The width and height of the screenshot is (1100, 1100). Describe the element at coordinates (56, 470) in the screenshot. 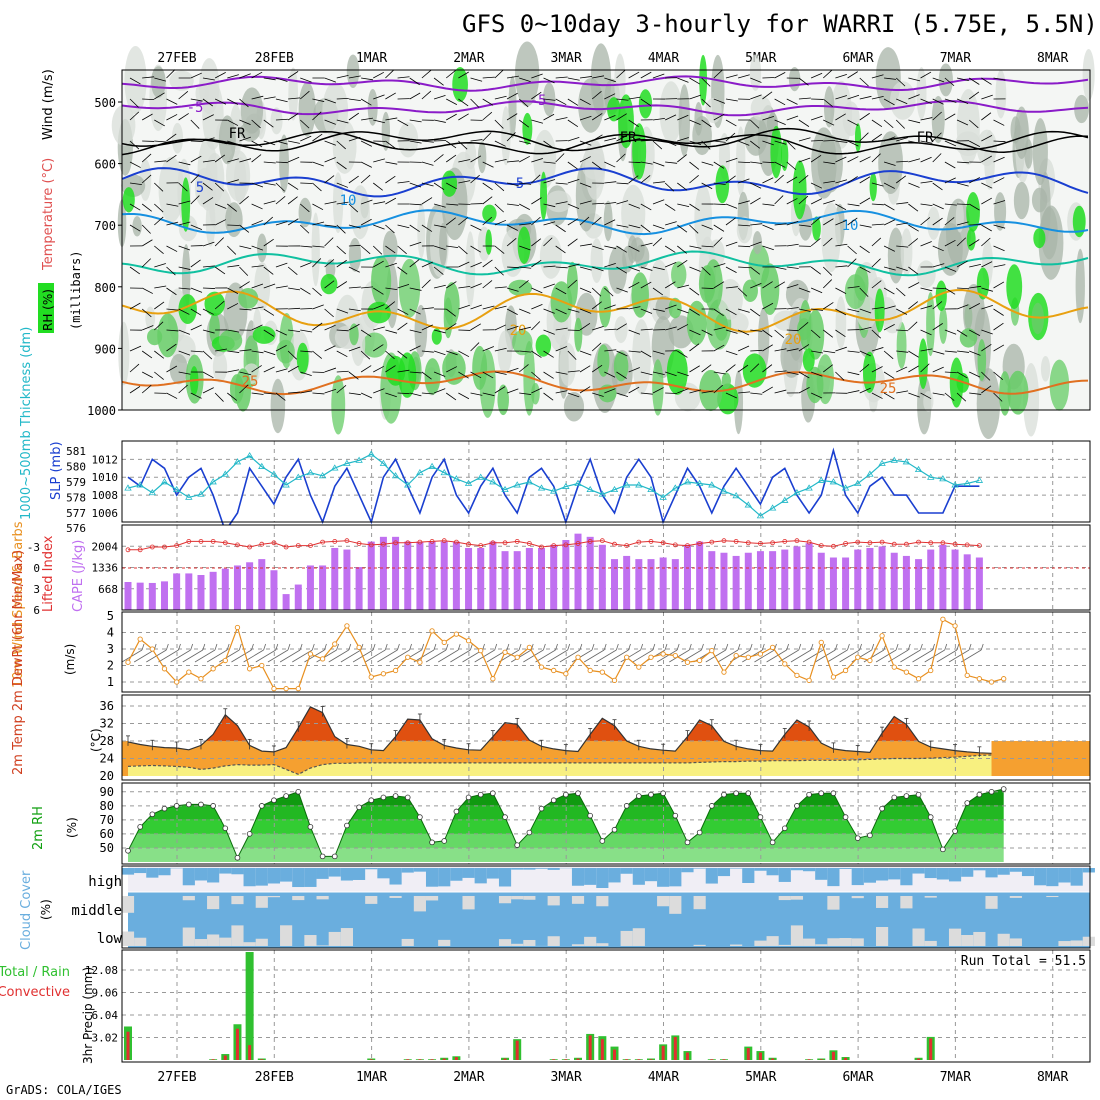

I see `slp-axis-label: SLP (mb)` at that location.